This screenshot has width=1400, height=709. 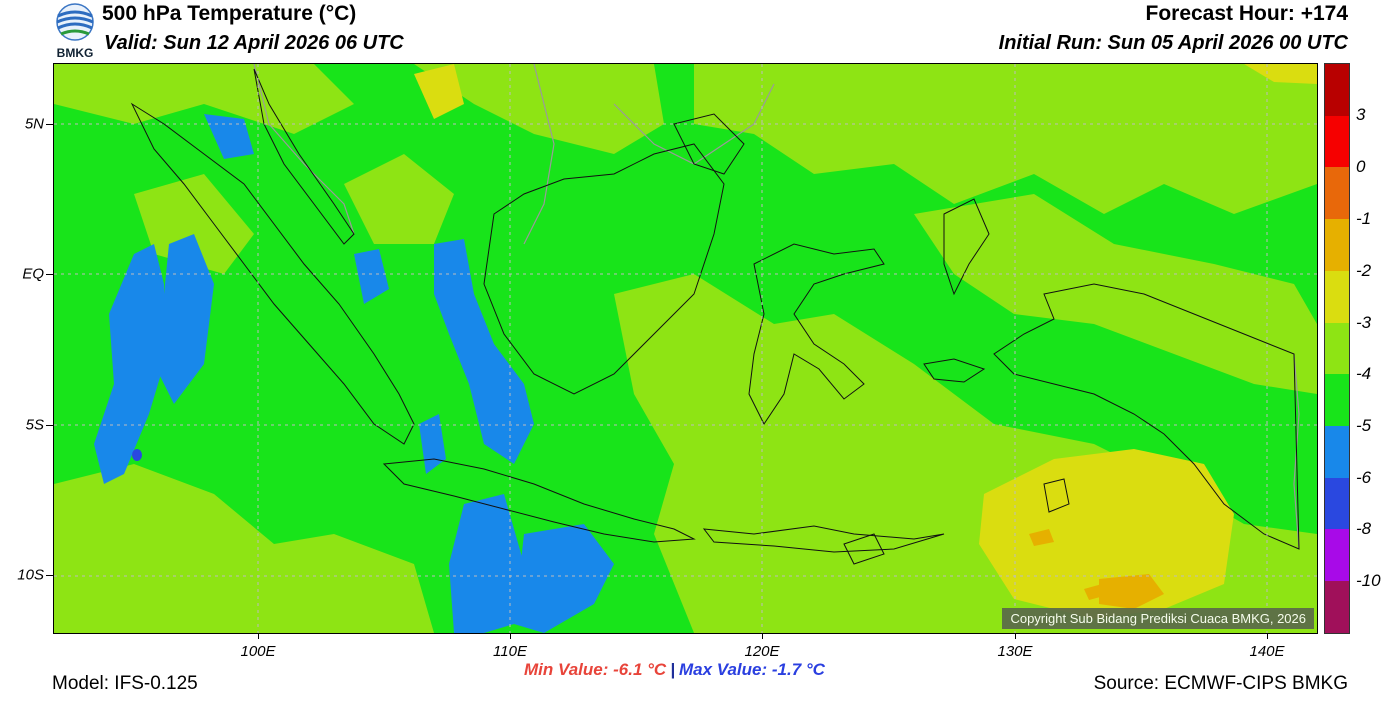 I want to click on lon-label-140e: 140E, so click(x=1267, y=651).